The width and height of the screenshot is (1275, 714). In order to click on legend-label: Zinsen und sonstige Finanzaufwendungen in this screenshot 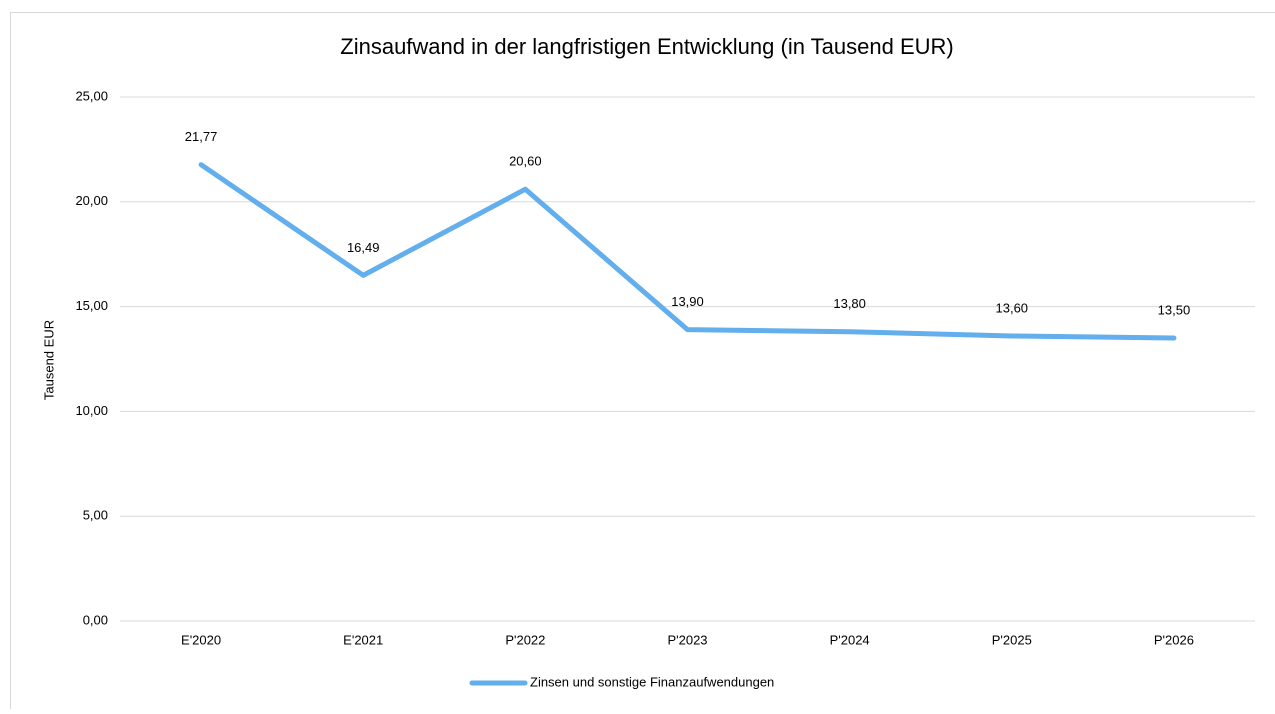, I will do `click(652, 681)`.